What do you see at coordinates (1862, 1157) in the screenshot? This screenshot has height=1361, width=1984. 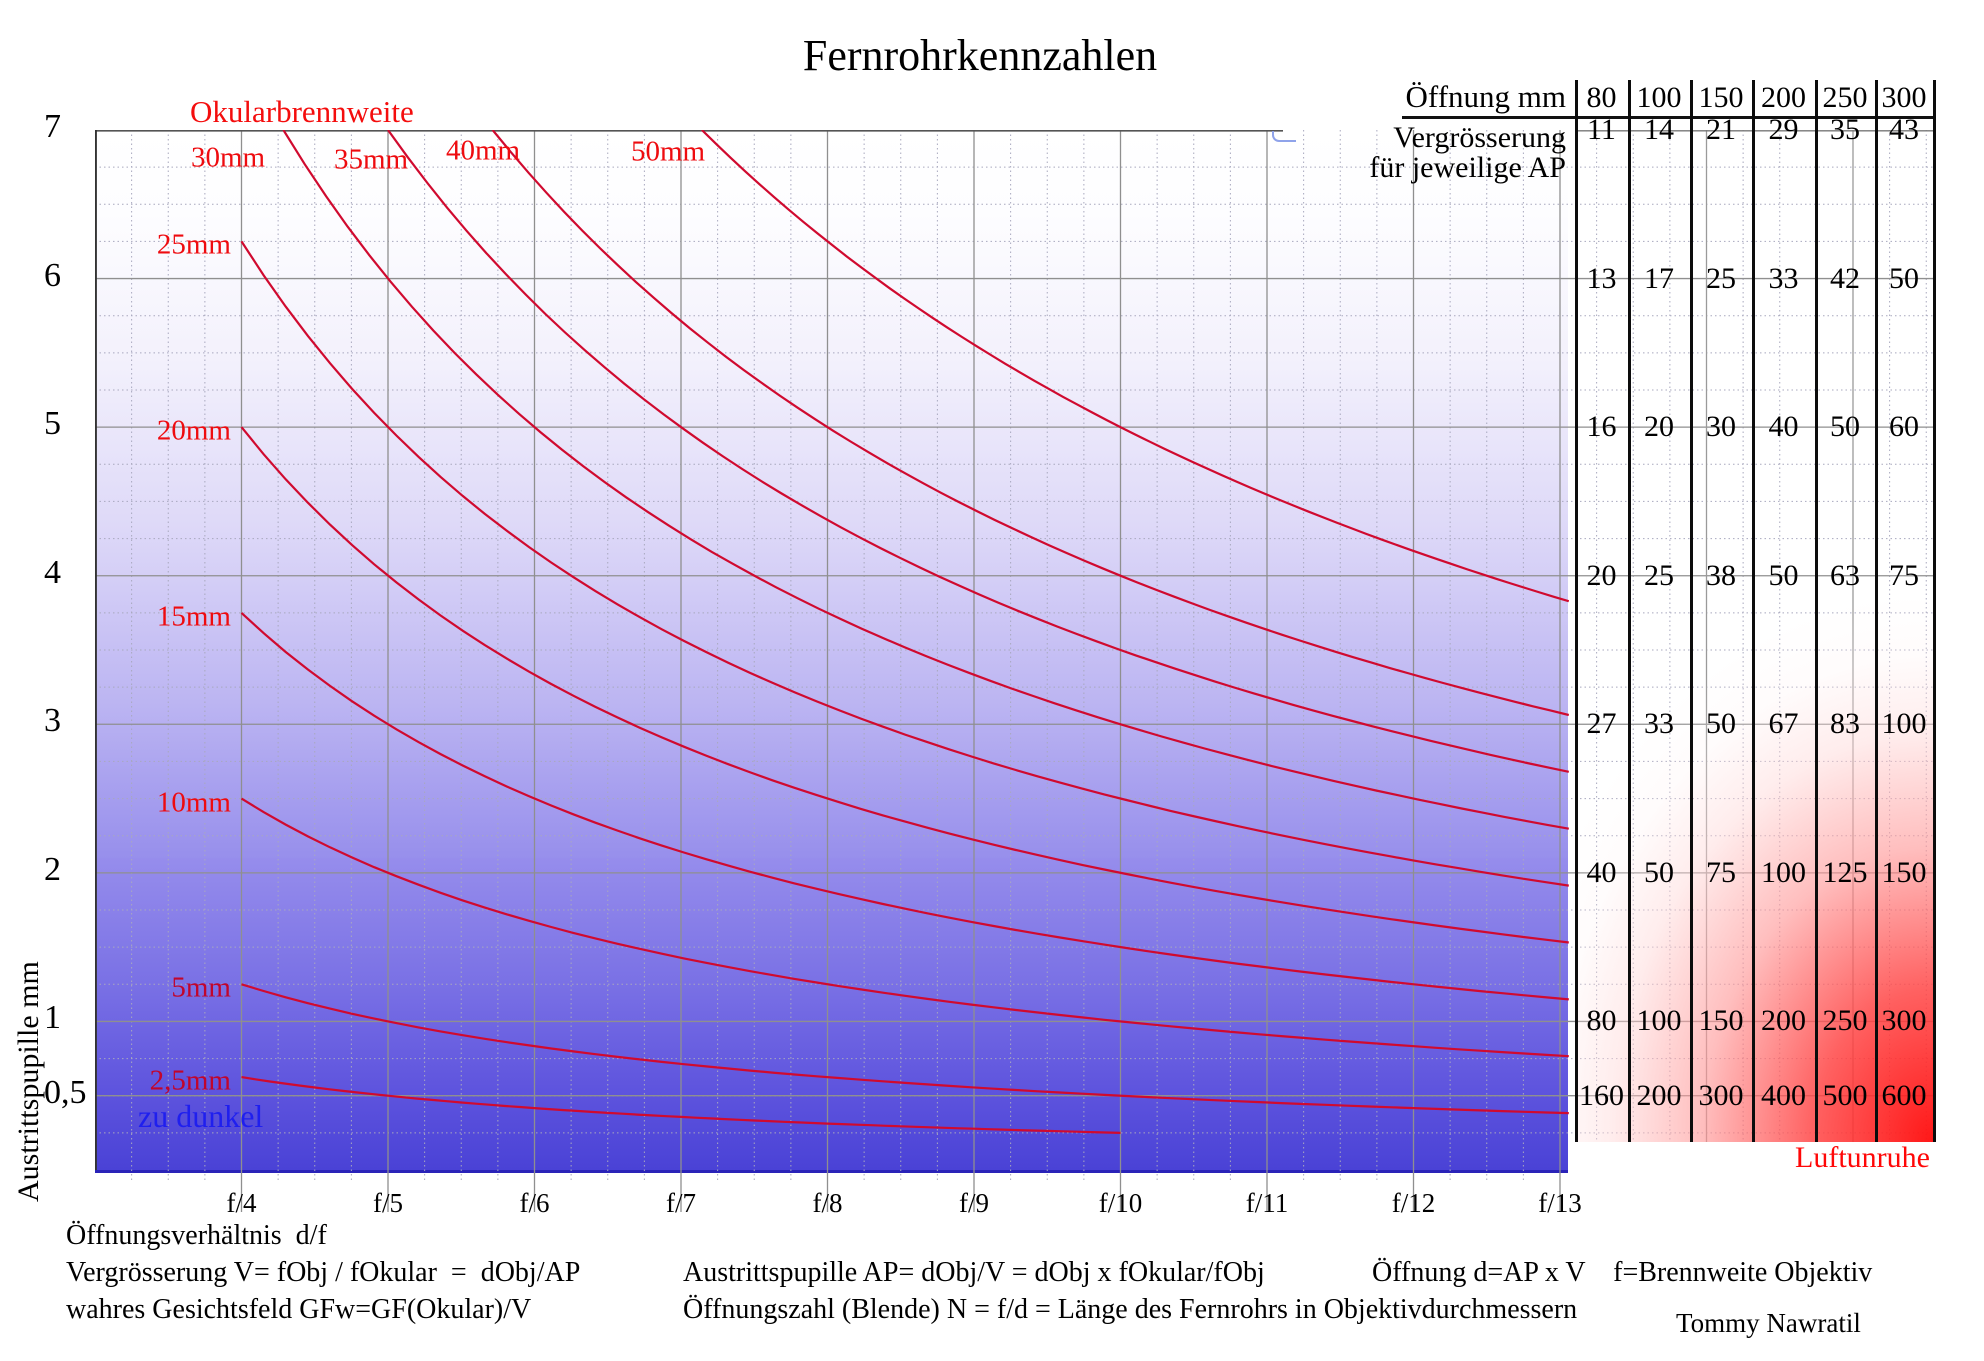 I see `air-turbulence-annotation: Luftunruhe` at bounding box center [1862, 1157].